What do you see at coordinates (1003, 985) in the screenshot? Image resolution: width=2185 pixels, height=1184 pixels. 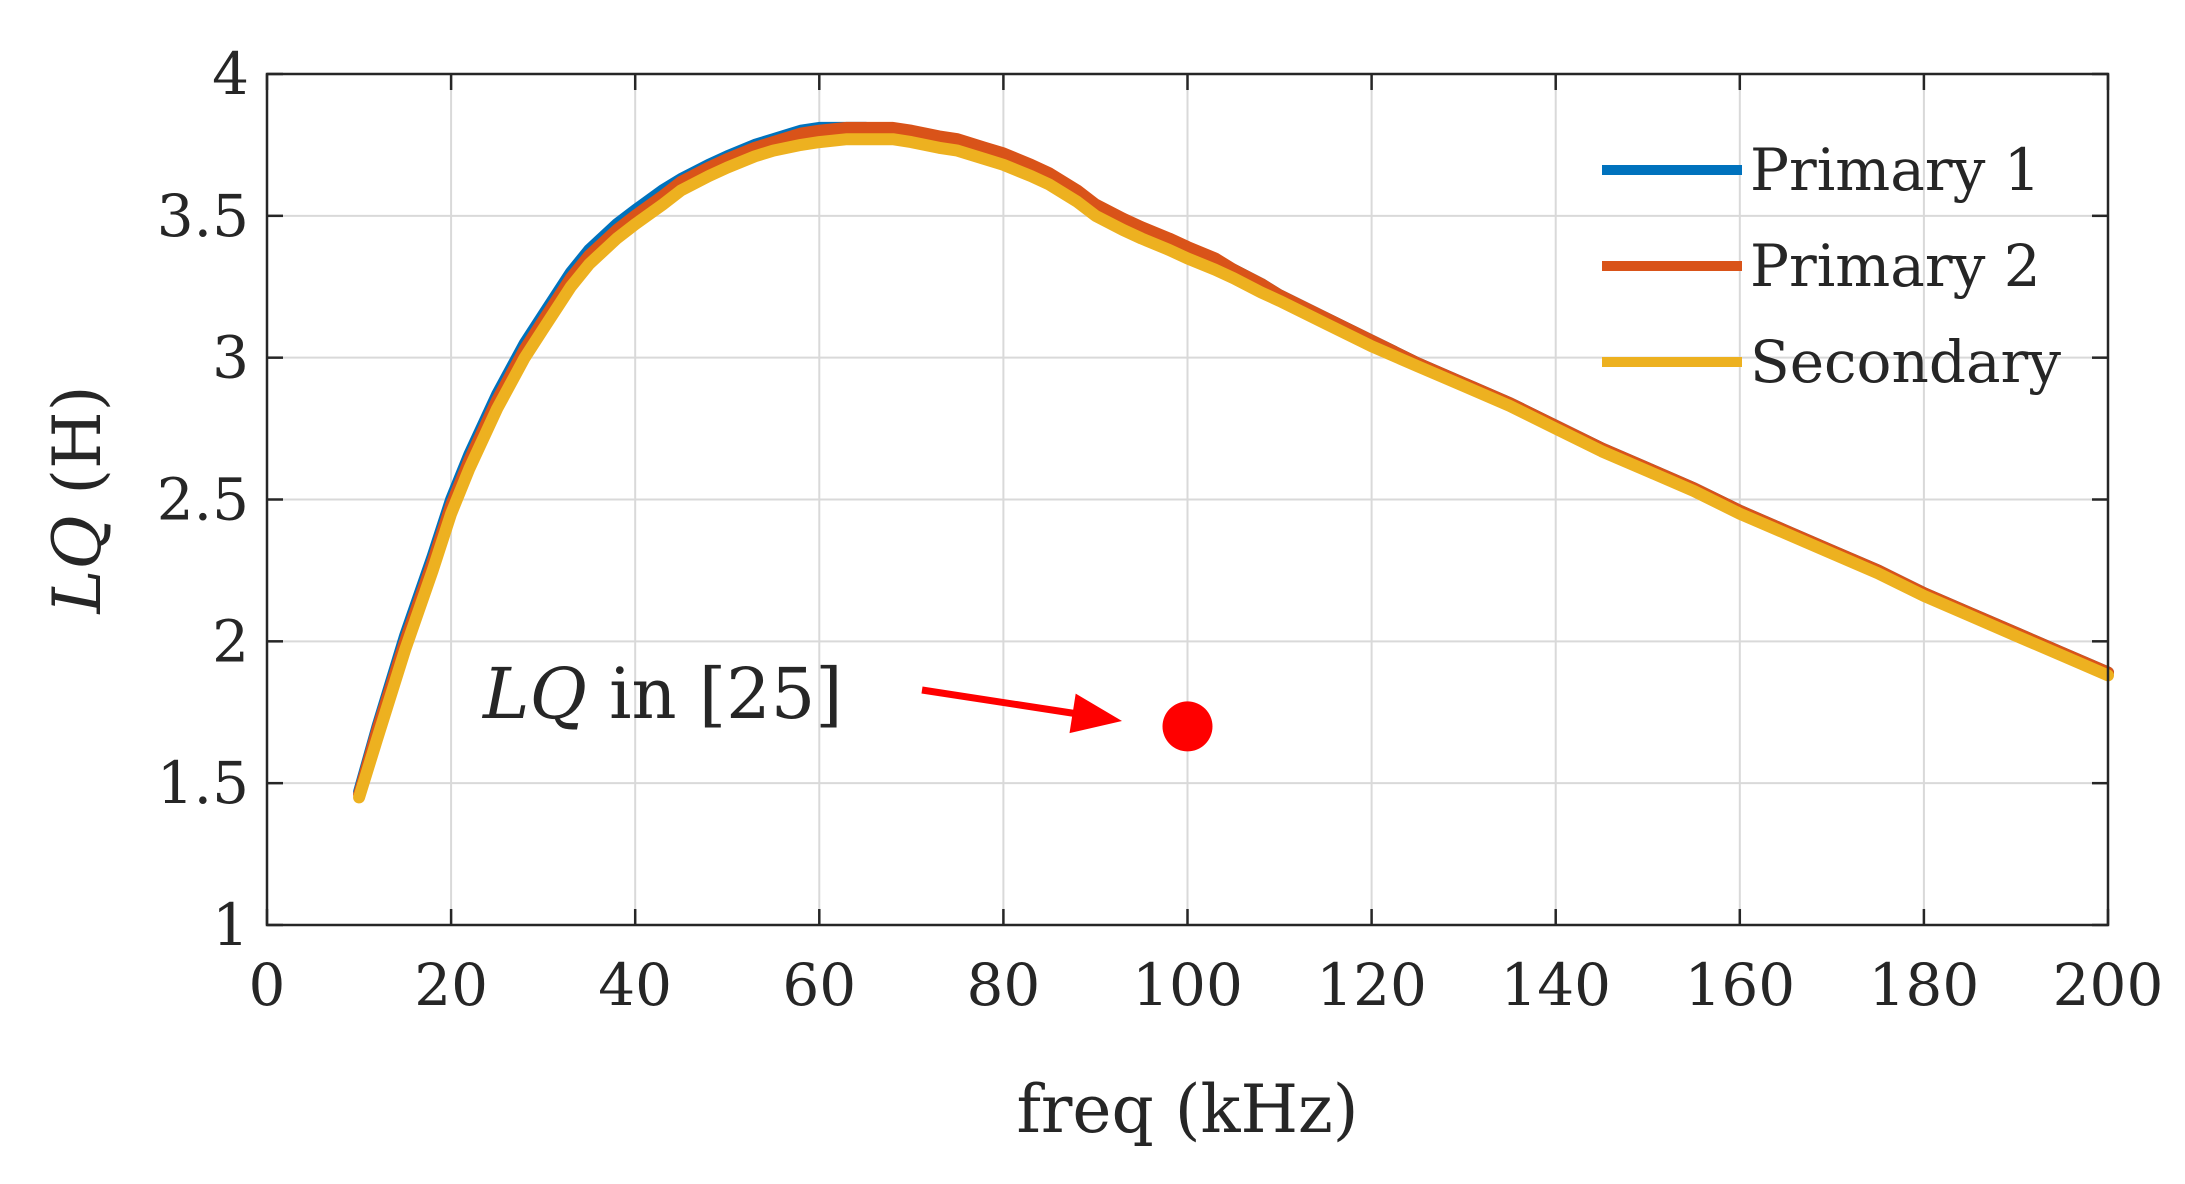 I see `x-tick-label: 80` at bounding box center [1003, 985].